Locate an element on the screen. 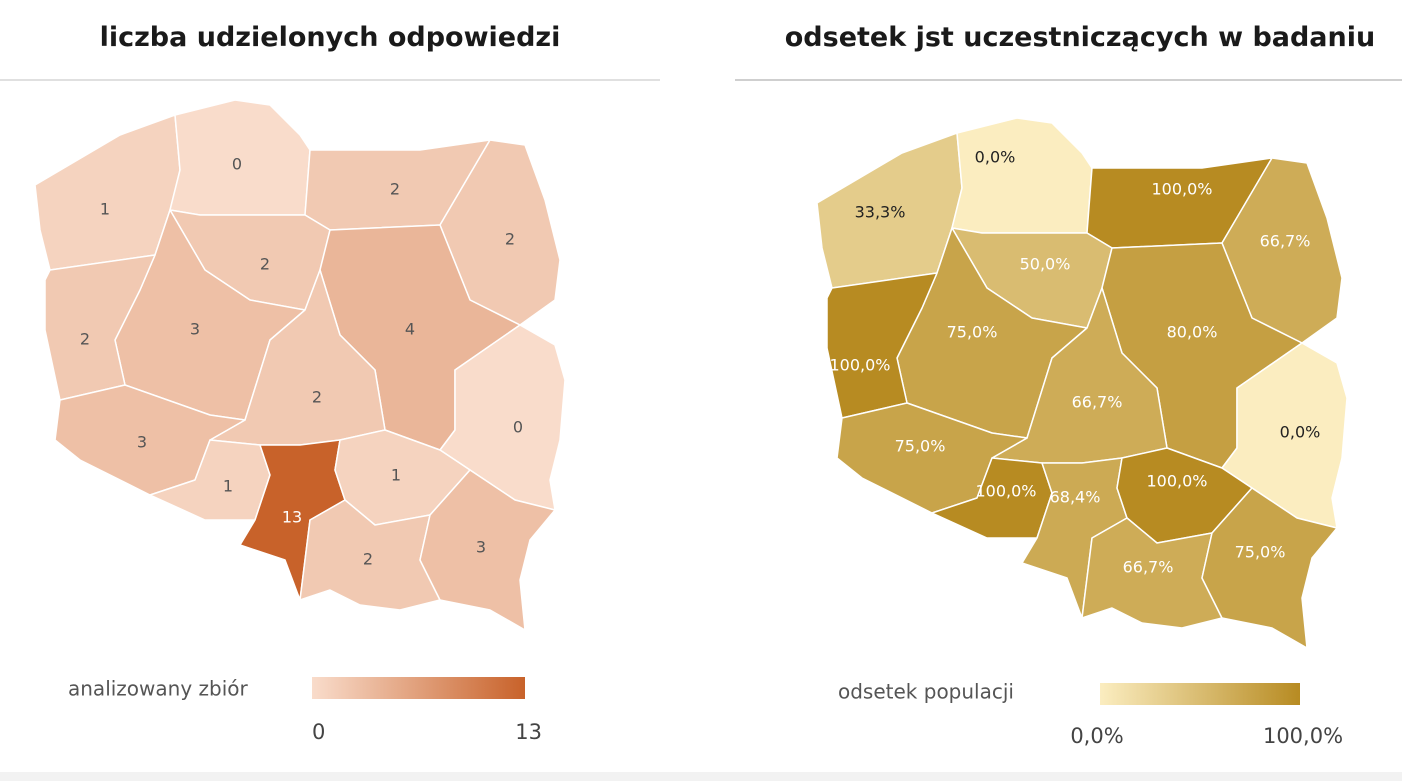 This screenshot has height=781, width=1402. map-title: odsetek jst uczestniczących w badaniu is located at coordinates (1080, 37).